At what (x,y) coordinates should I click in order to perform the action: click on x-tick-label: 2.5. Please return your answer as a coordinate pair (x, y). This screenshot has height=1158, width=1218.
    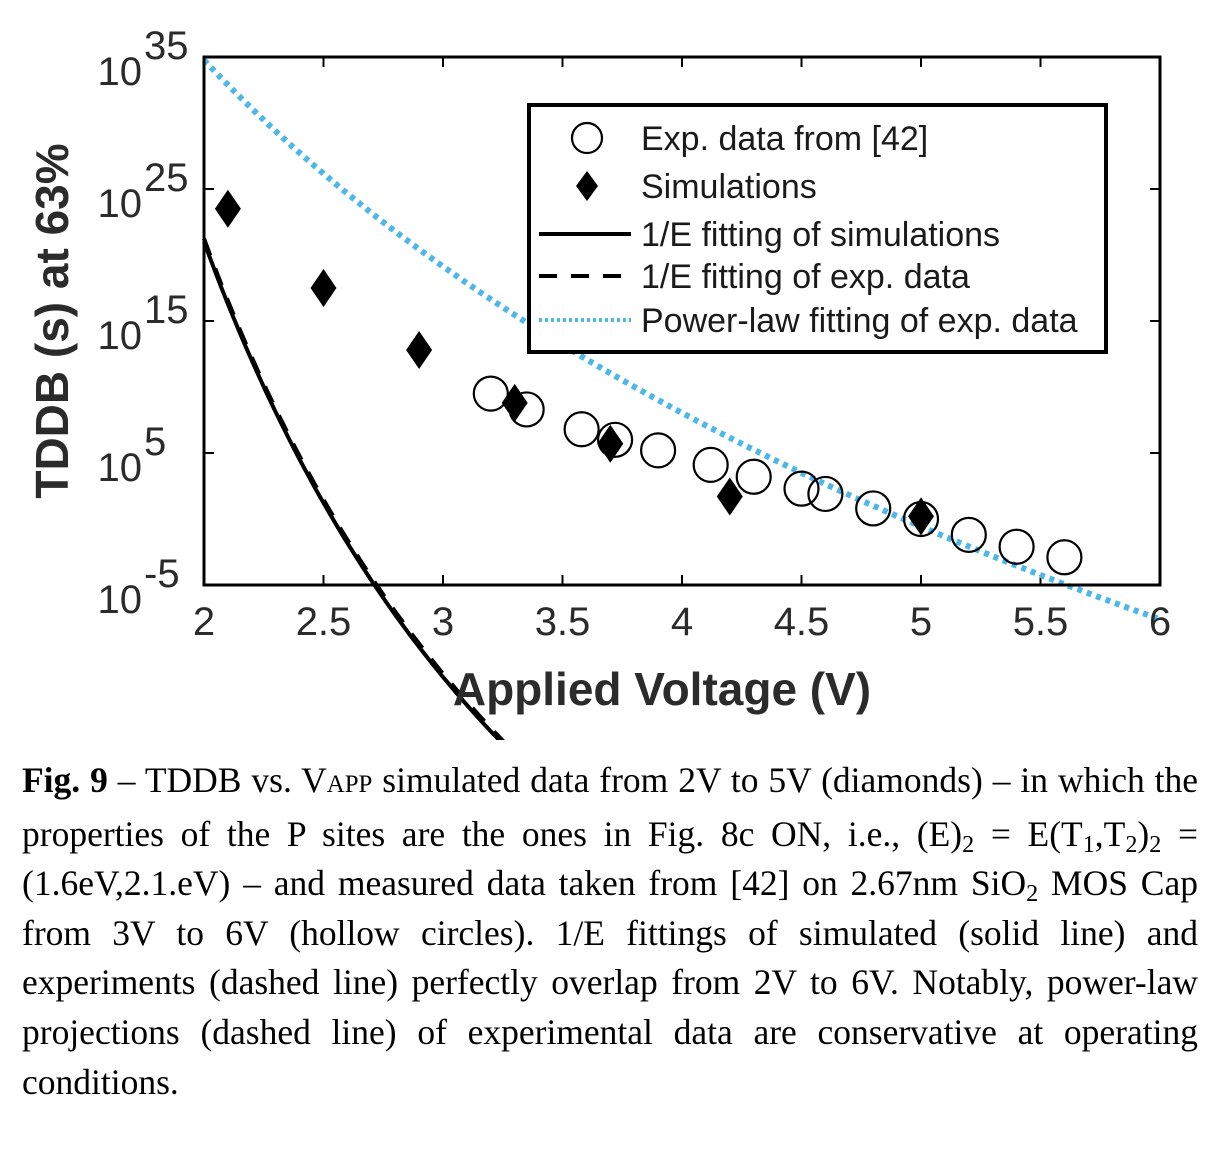
    Looking at the image, I should click on (324, 622).